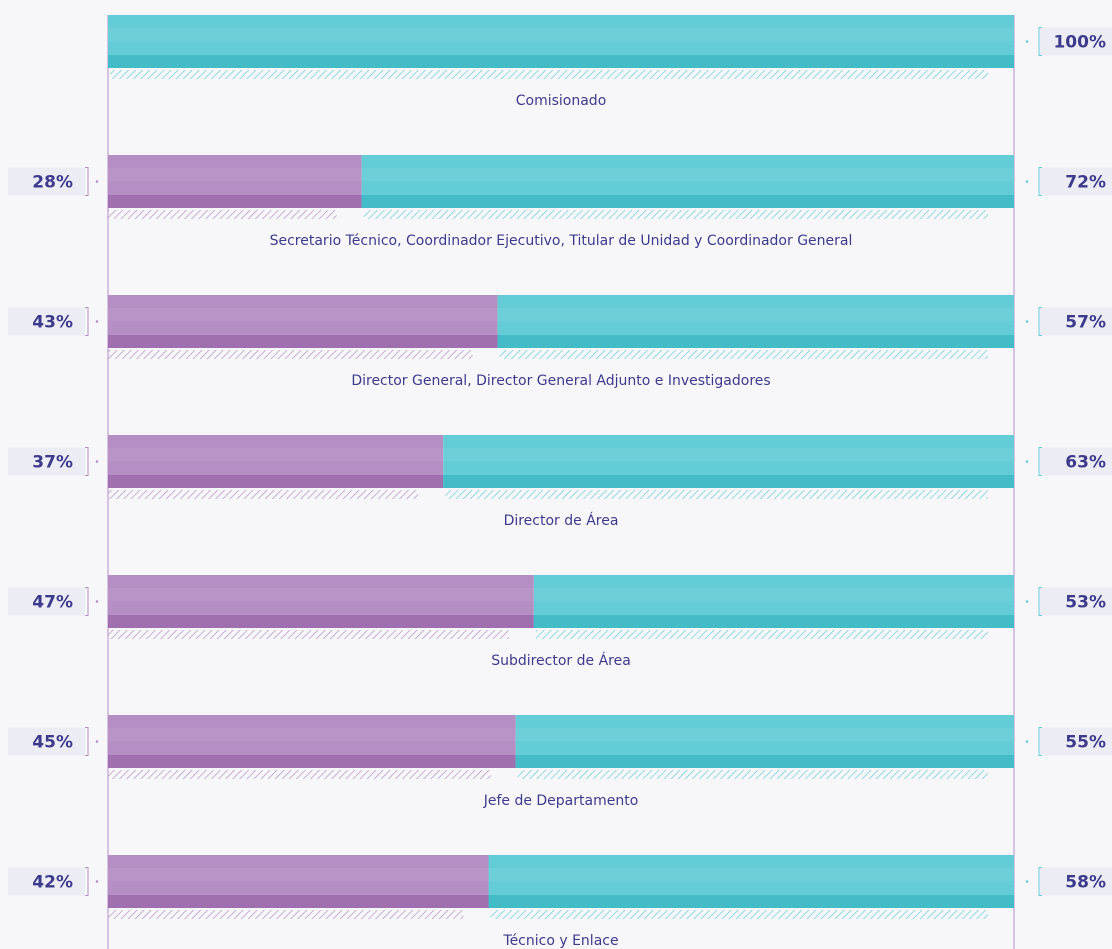 This screenshot has width=1112, height=949. What do you see at coordinates (1085, 463) in the screenshot?
I see `value-label: 63%` at bounding box center [1085, 463].